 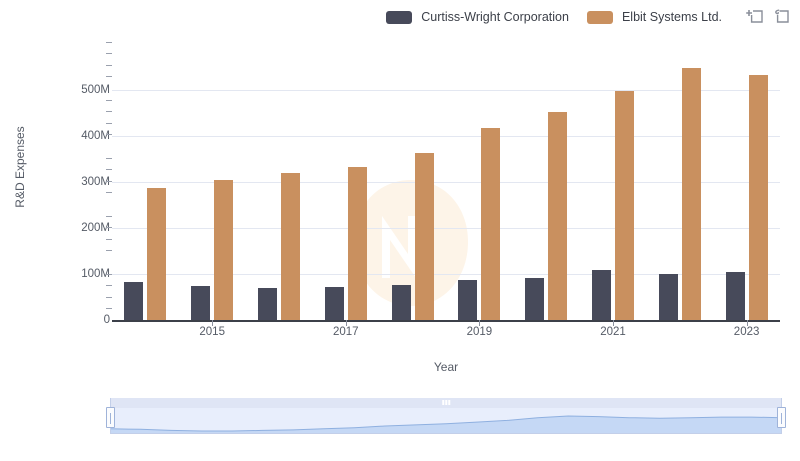 I want to click on y-axis-title: R&D Expenses, so click(x=20, y=167).